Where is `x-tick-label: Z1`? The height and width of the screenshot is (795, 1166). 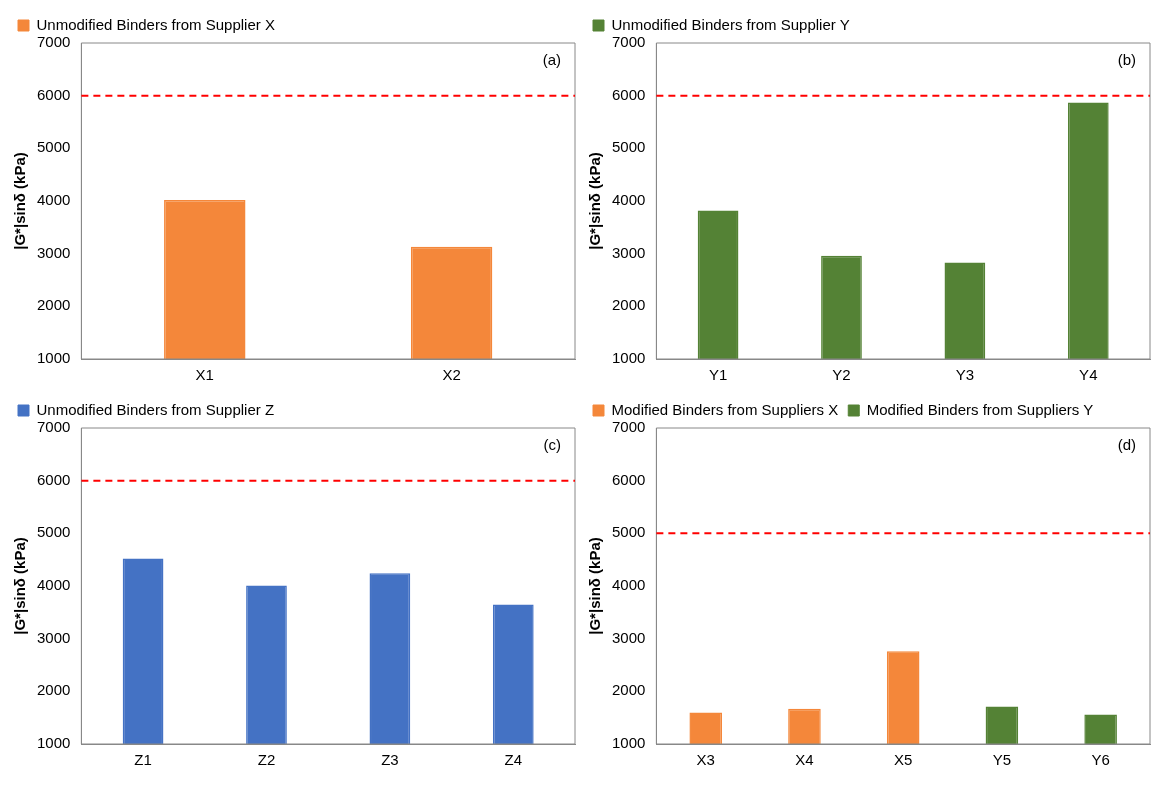 x-tick-label: Z1 is located at coordinates (143, 760).